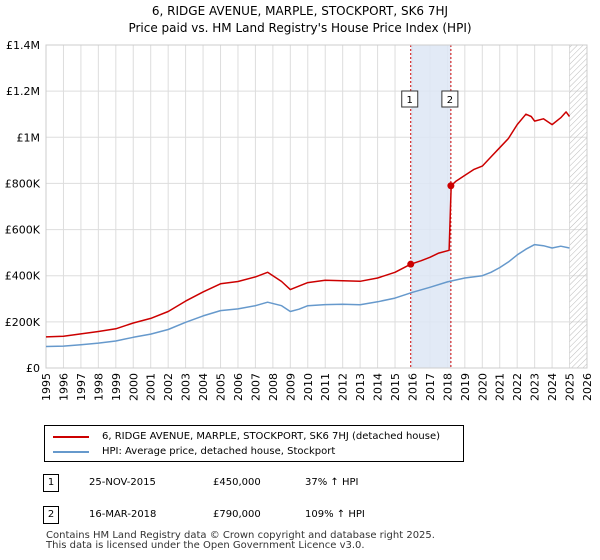  What do you see at coordinates (273, 387) in the screenshot?
I see `x-tick-label: 2008` at bounding box center [273, 387].